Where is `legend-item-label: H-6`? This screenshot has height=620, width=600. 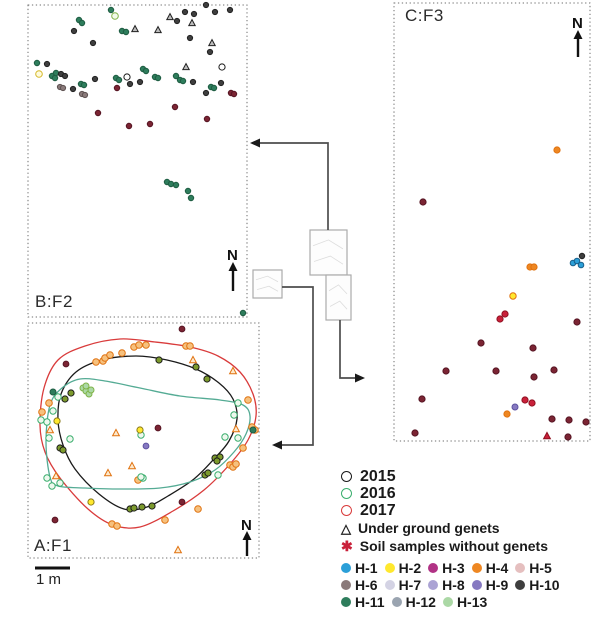
legend-item-label: H-6 is located at coordinates (366, 584).